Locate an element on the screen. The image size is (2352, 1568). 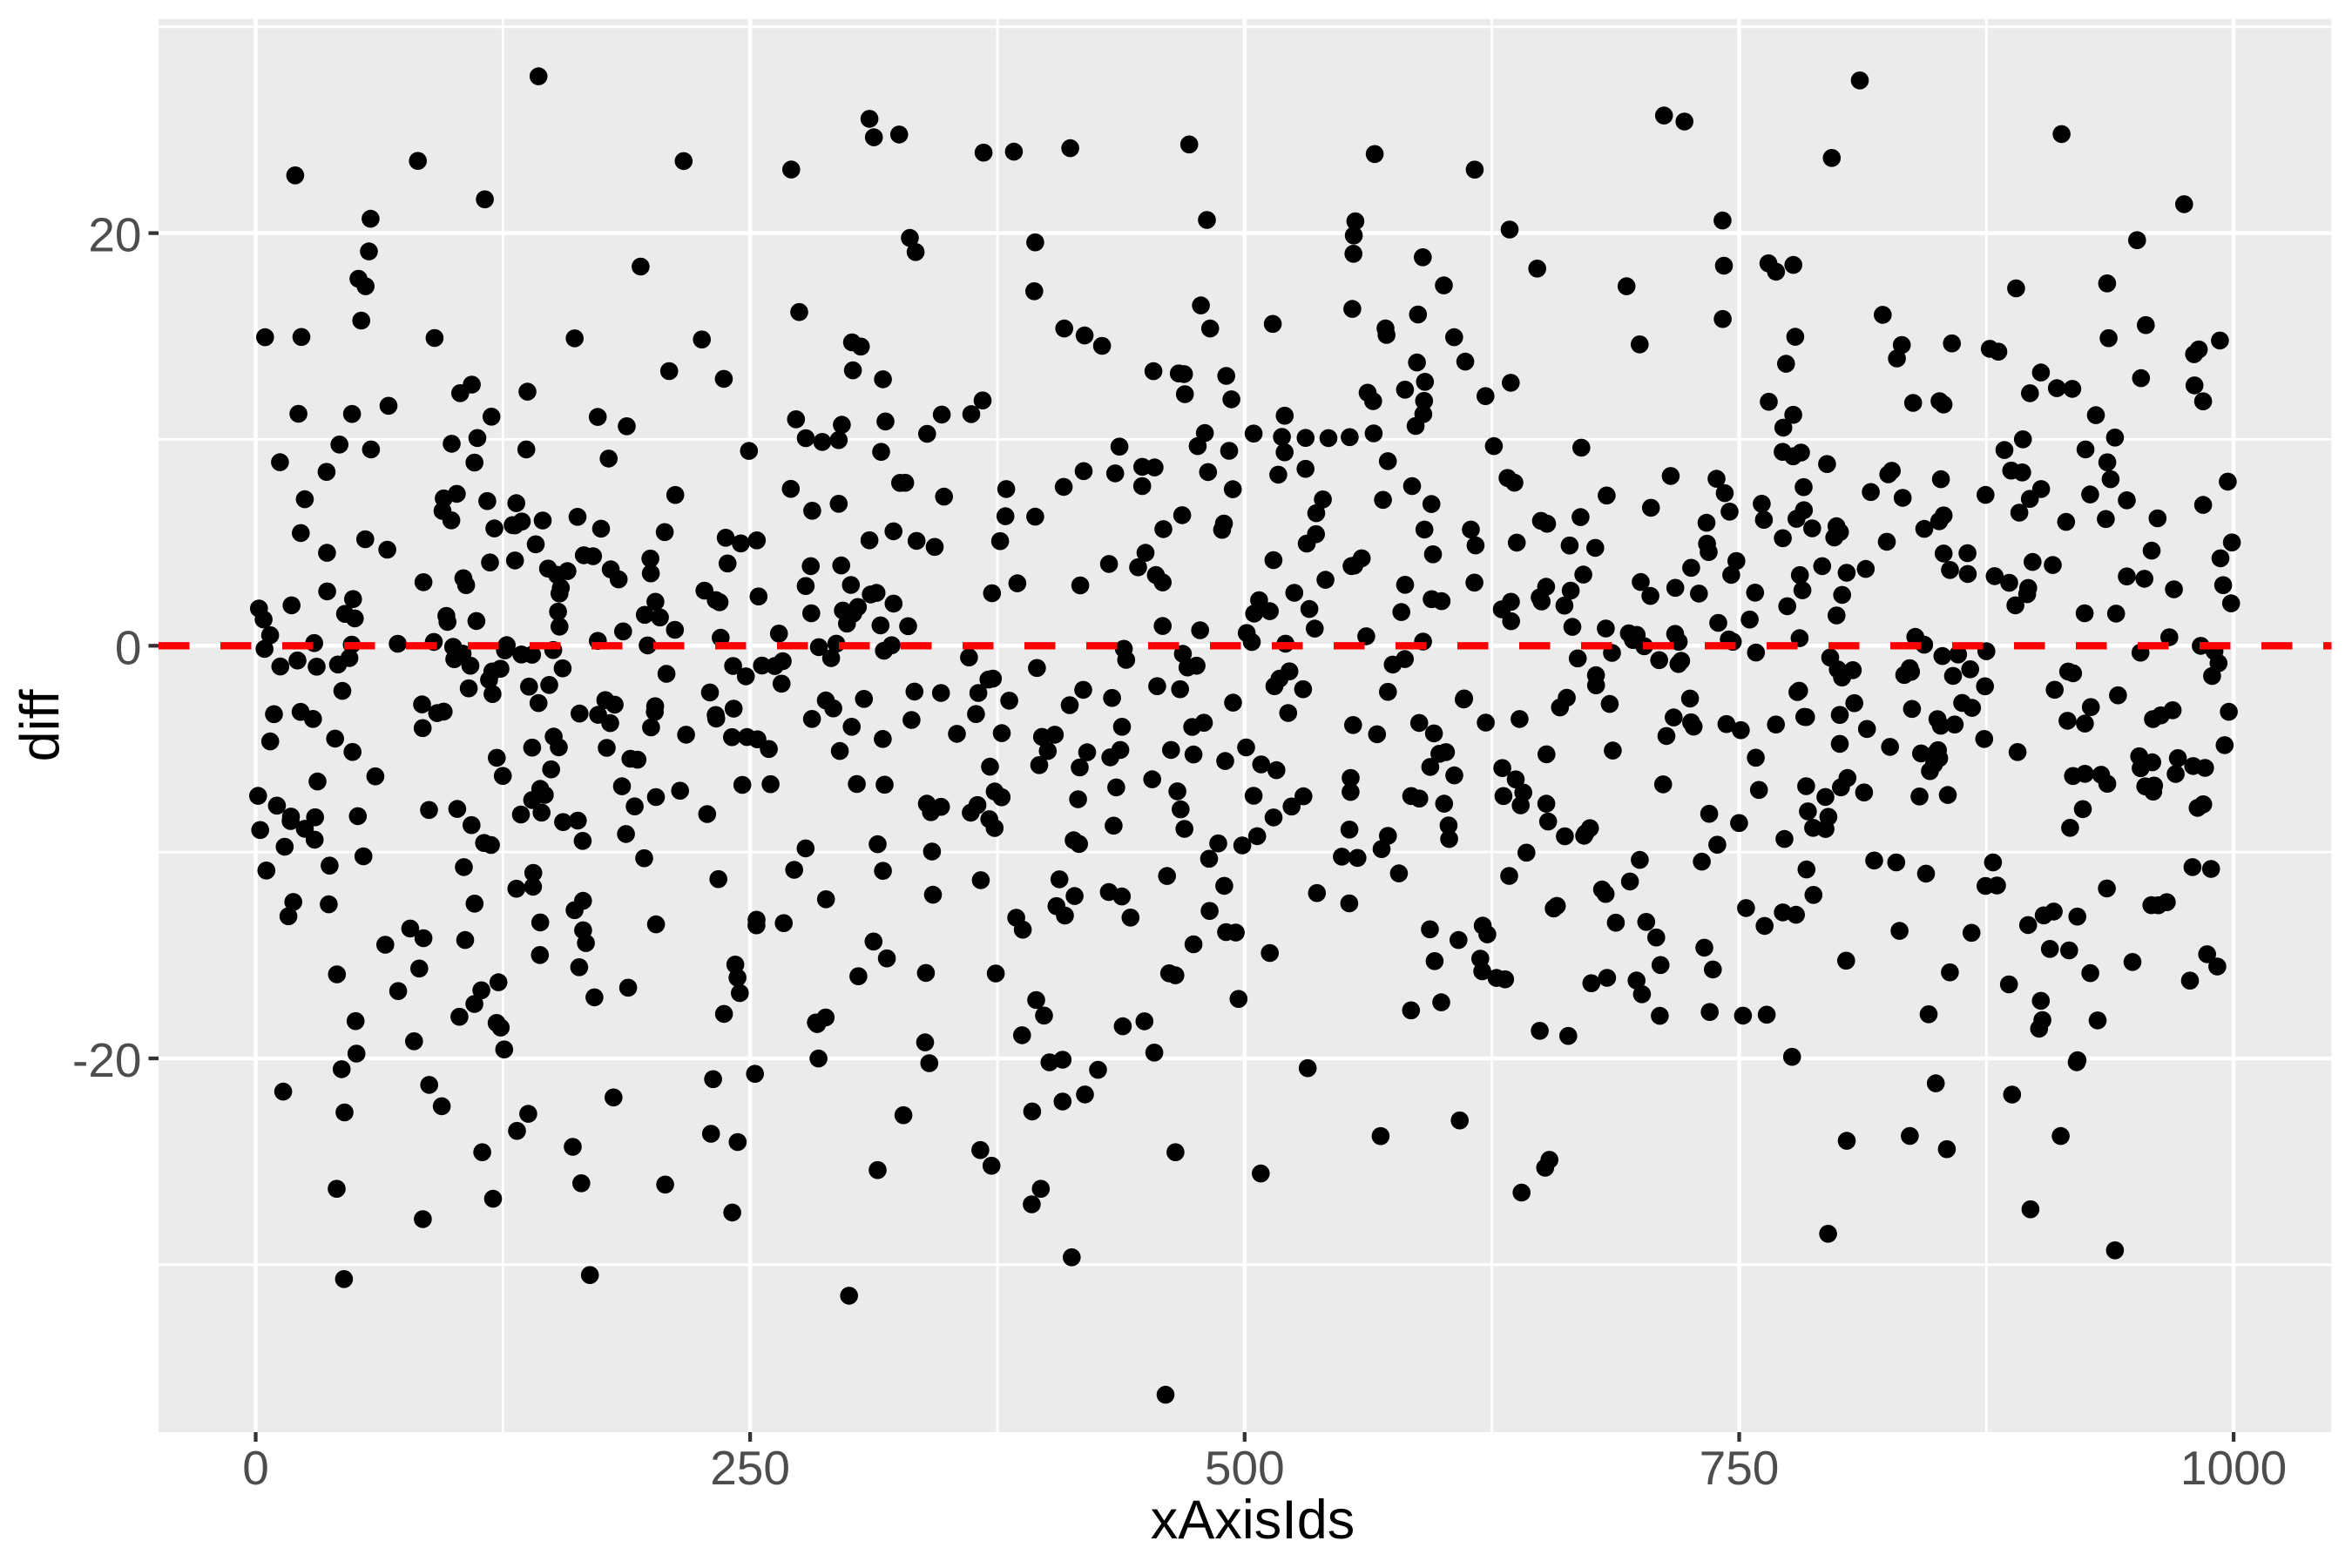
svg-text: 20 is located at coordinates (114, 235).